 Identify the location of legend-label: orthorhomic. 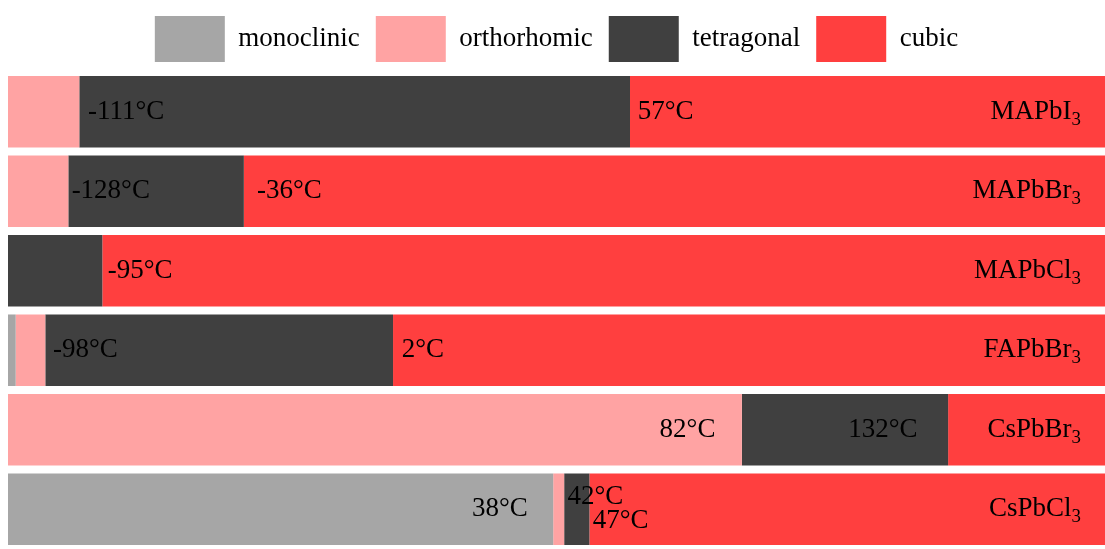
(526, 37).